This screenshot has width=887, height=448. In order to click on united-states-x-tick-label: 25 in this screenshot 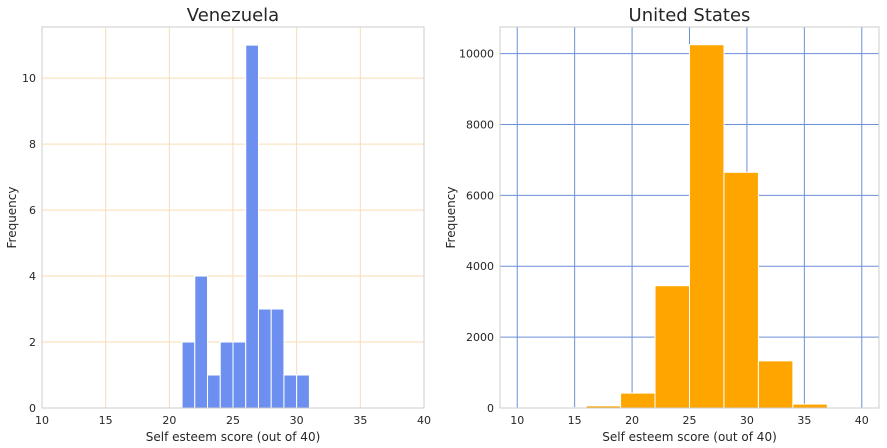, I will do `click(690, 420)`.